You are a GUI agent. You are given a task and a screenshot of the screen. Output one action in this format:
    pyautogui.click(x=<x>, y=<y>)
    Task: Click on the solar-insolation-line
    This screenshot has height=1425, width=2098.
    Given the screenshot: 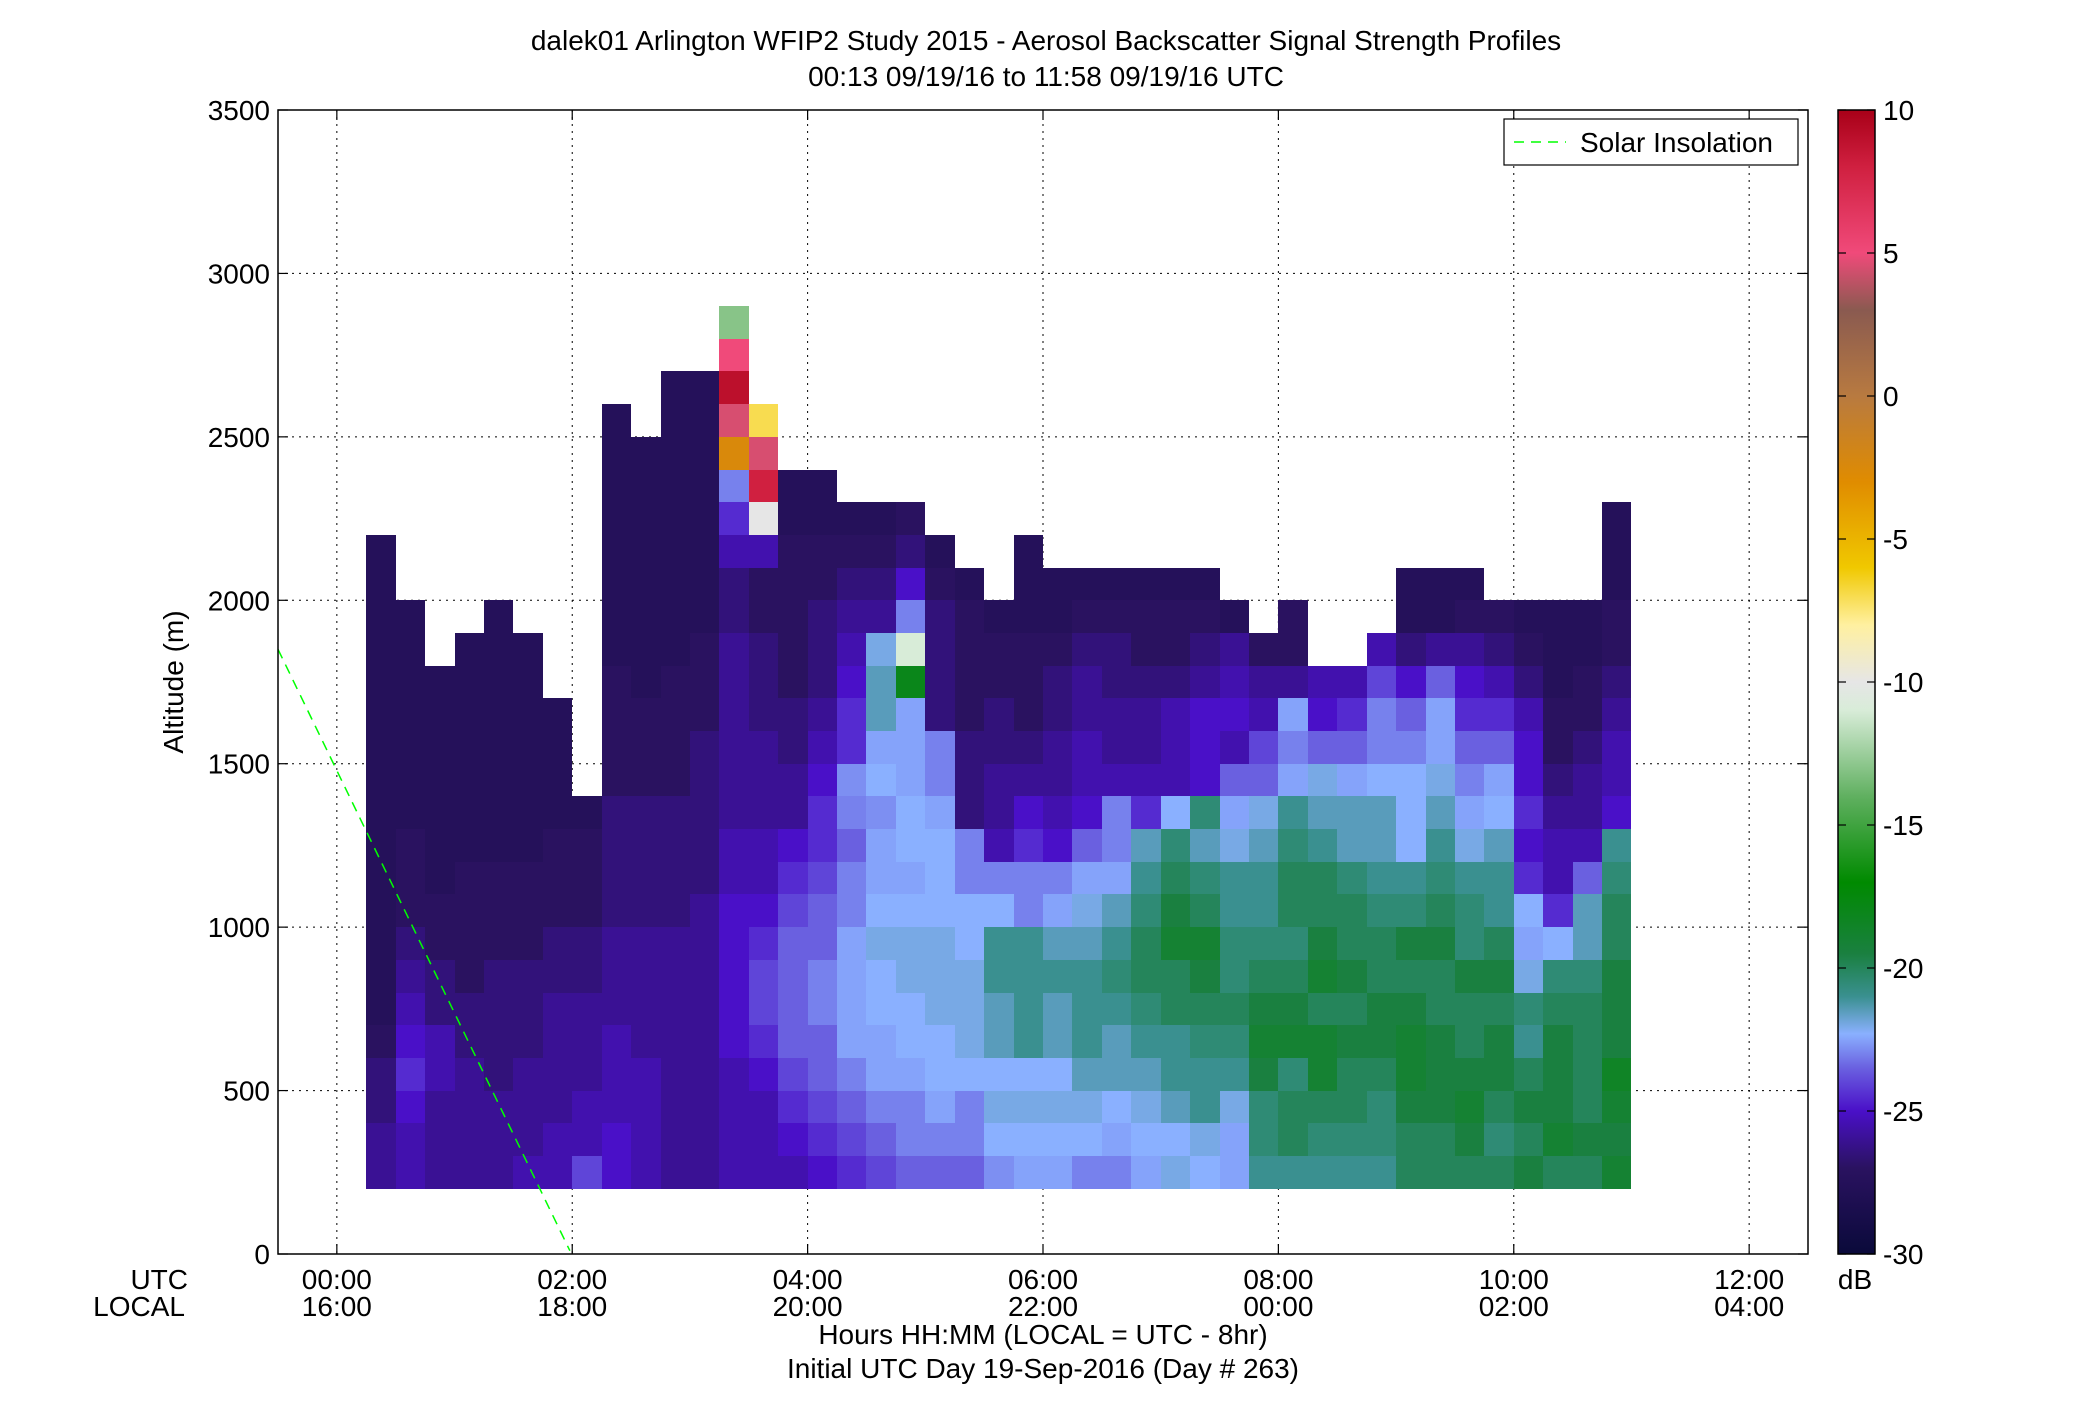 What is the action you would take?
    pyautogui.click(x=424, y=950)
    